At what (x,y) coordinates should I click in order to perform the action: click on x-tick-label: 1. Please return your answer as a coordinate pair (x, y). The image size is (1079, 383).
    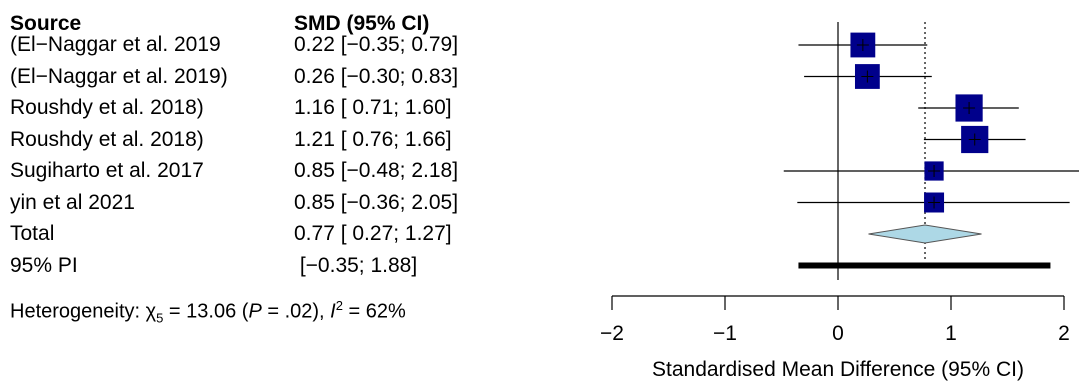
    Looking at the image, I should click on (951, 333).